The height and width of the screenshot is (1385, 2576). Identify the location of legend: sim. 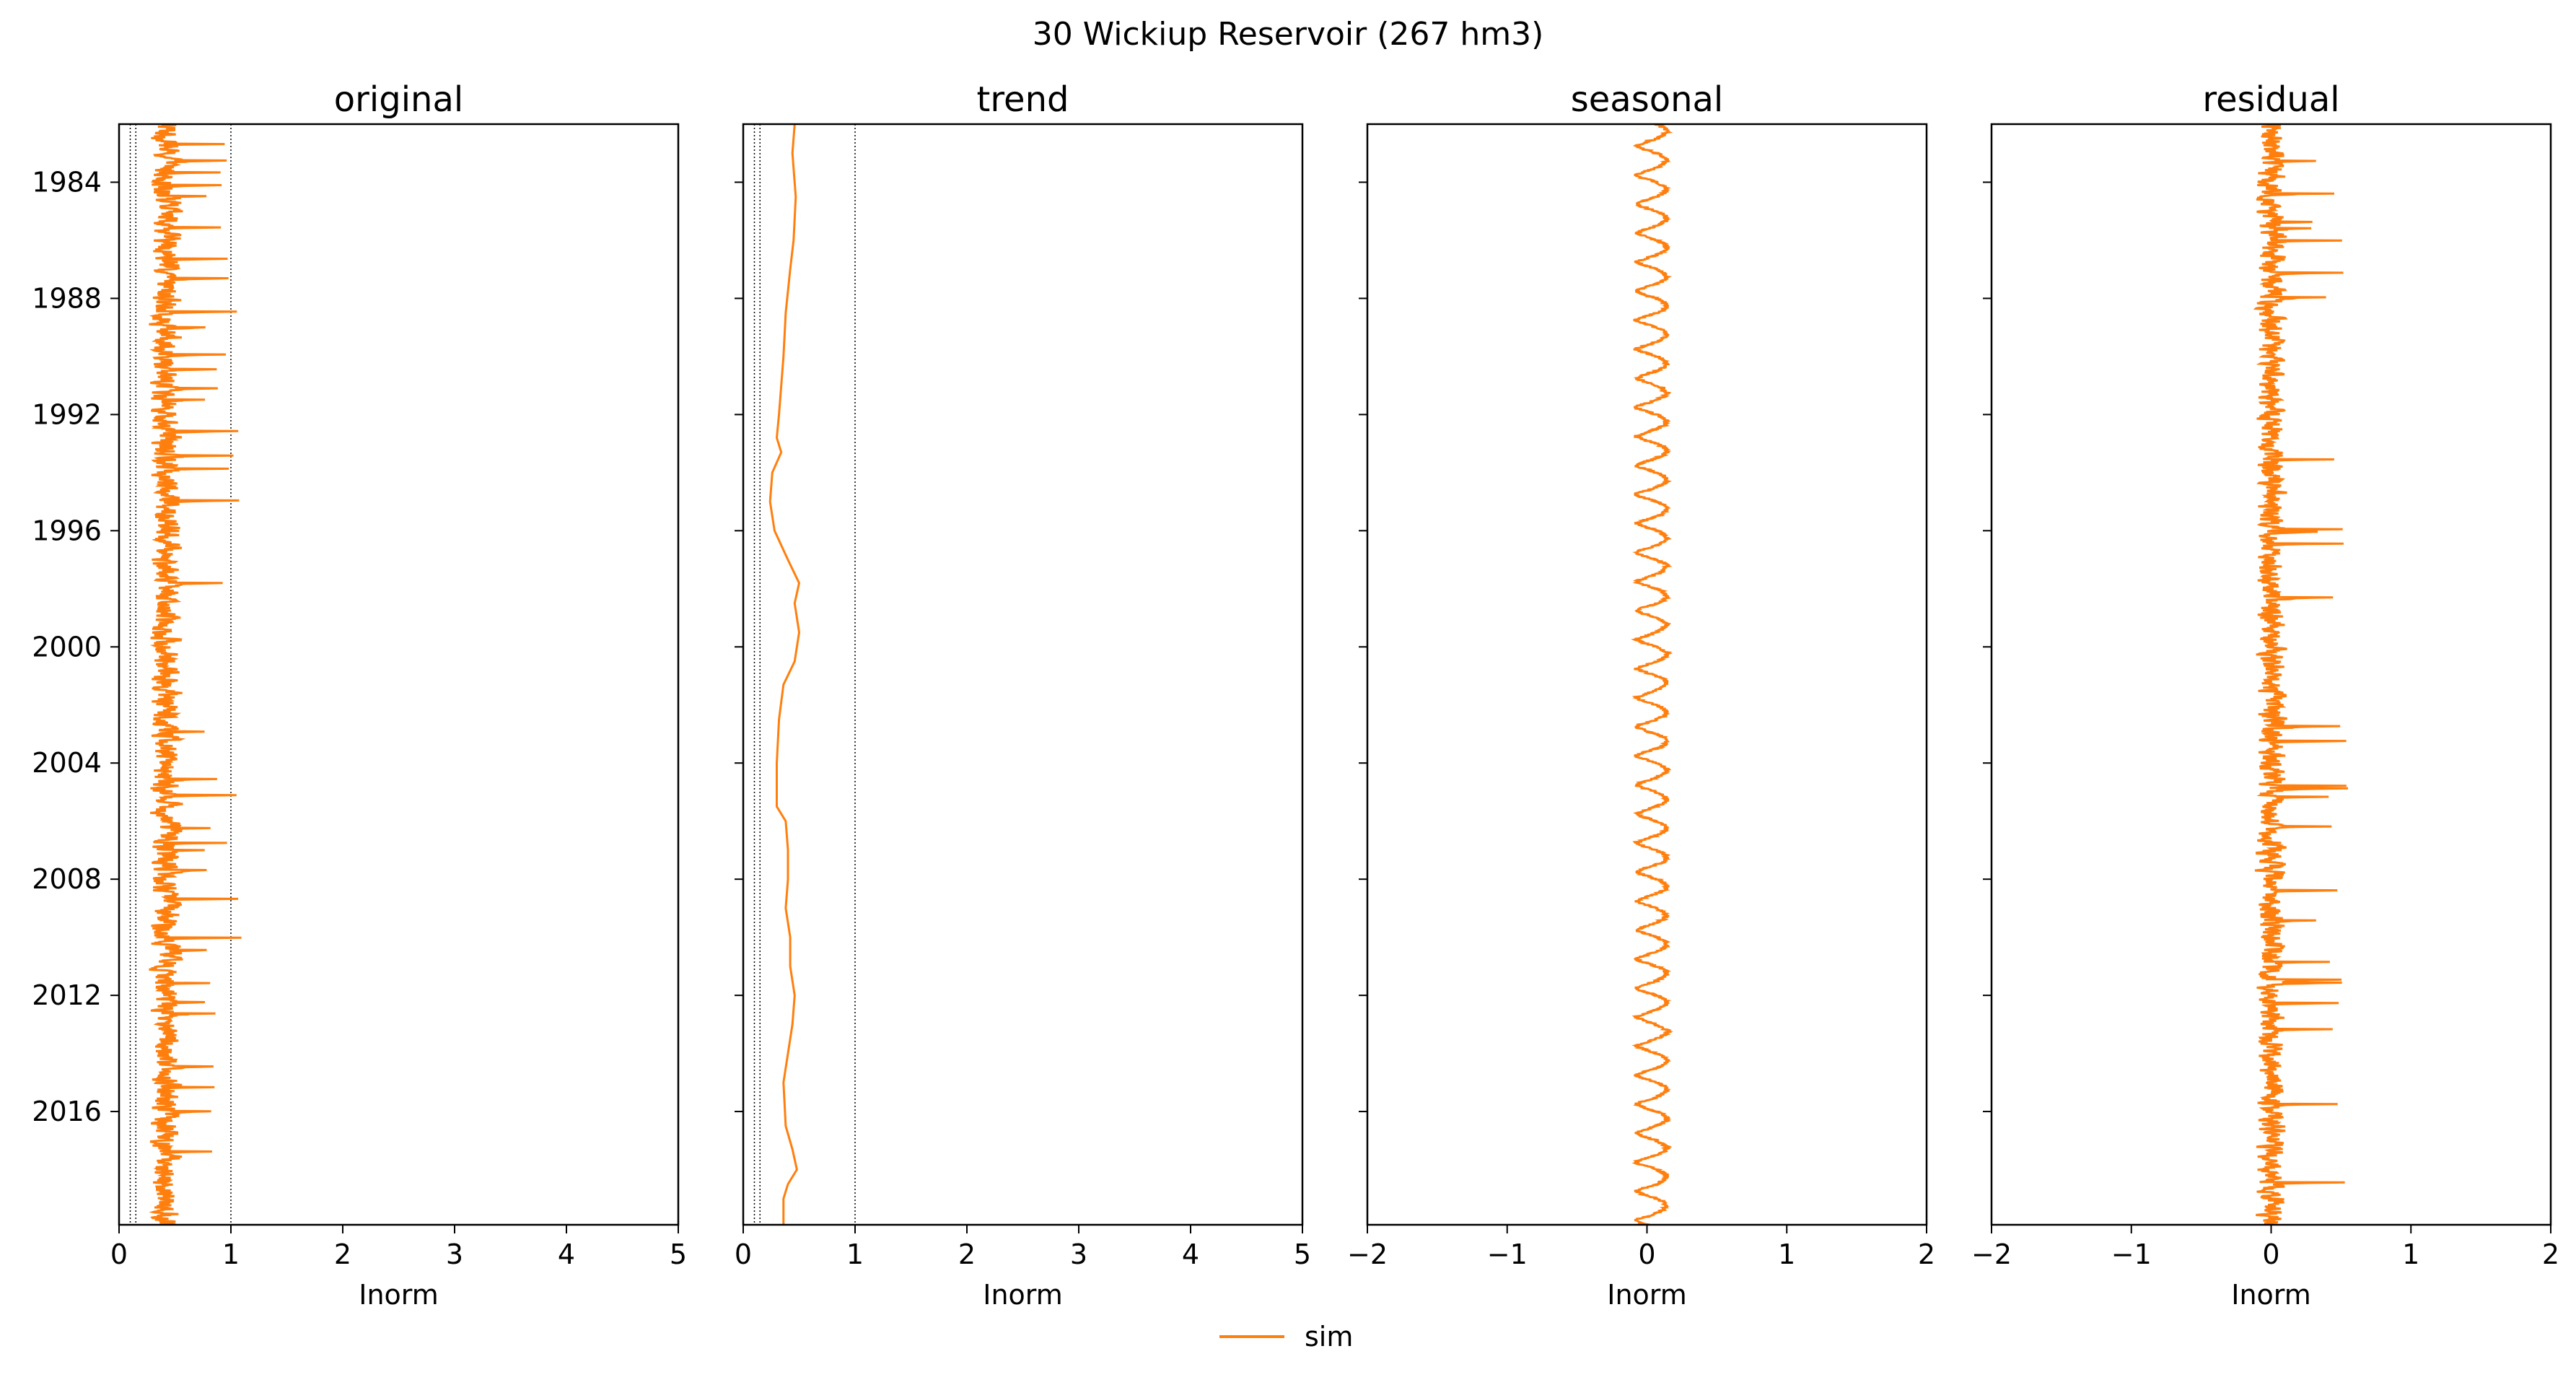
(1286, 1337).